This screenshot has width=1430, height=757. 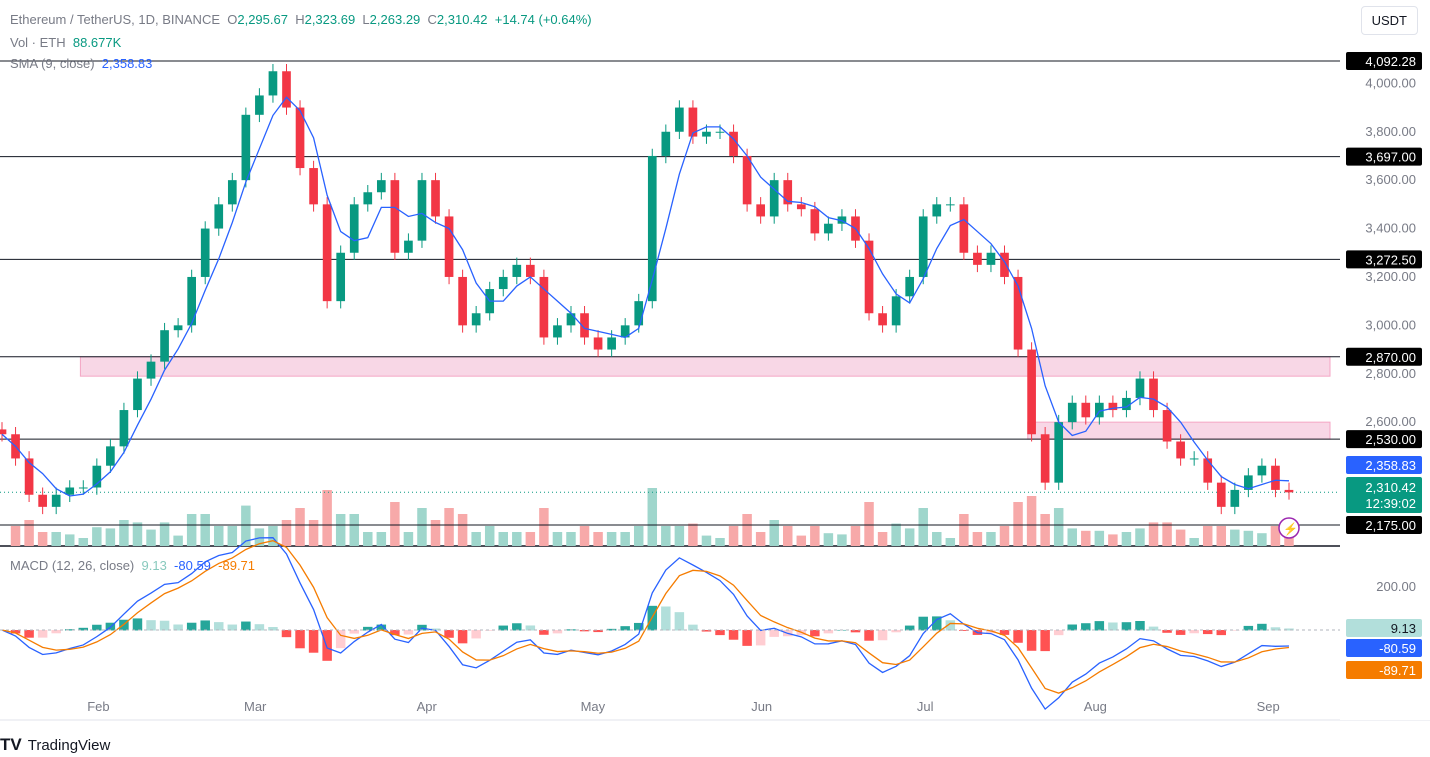 What do you see at coordinates (1390, 61) in the screenshot?
I see `level-label-text: 4,092.28` at bounding box center [1390, 61].